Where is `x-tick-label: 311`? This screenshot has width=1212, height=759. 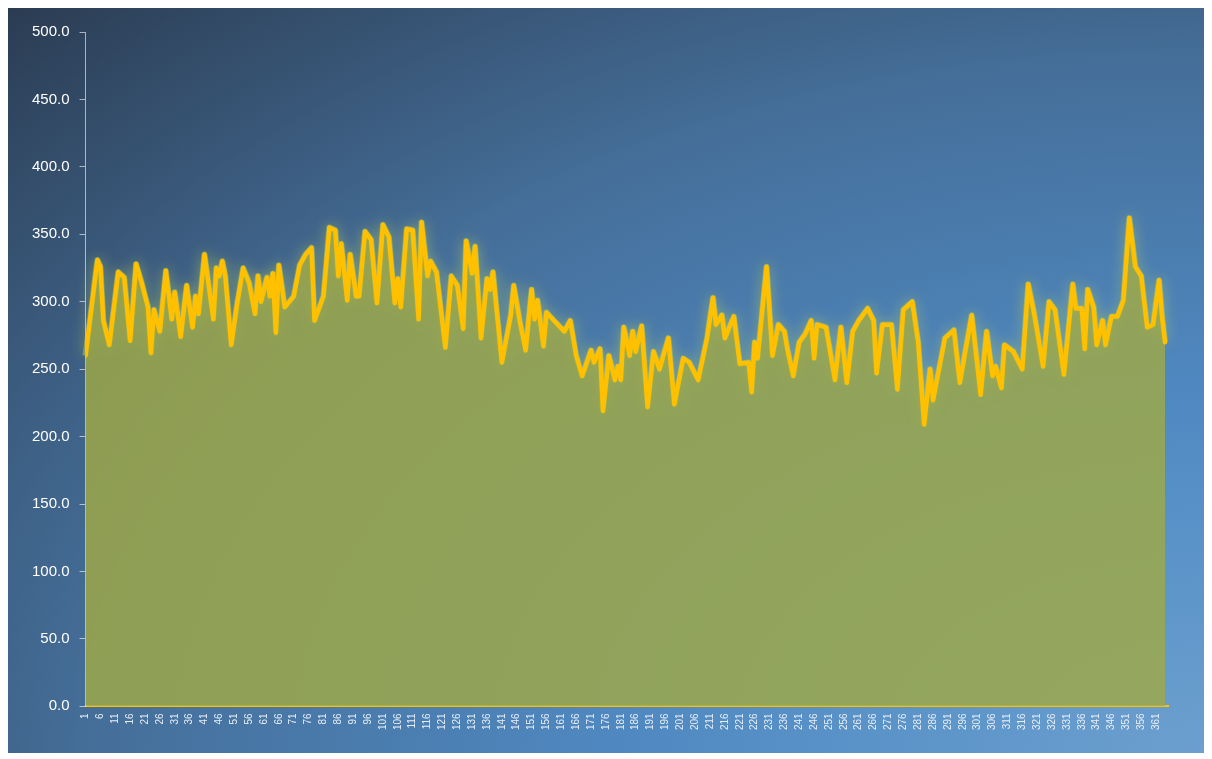
x-tick-label: 311 is located at coordinates (1007, 721).